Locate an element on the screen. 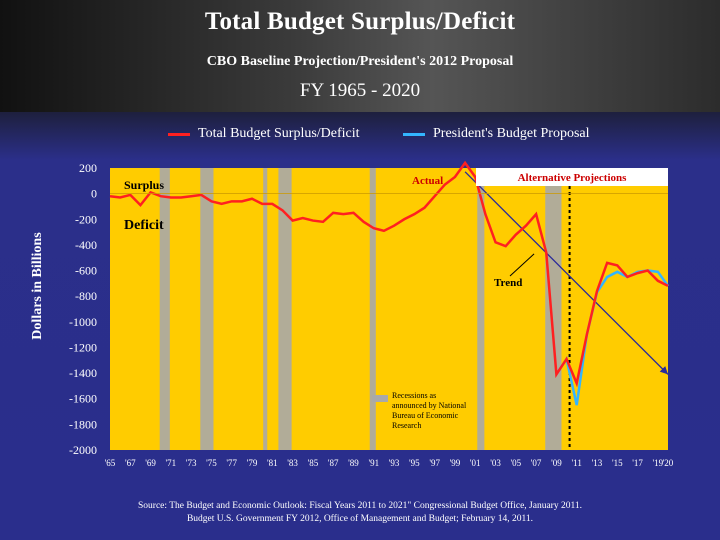  y-tick-label-4: -600 is located at coordinates (86, 271).